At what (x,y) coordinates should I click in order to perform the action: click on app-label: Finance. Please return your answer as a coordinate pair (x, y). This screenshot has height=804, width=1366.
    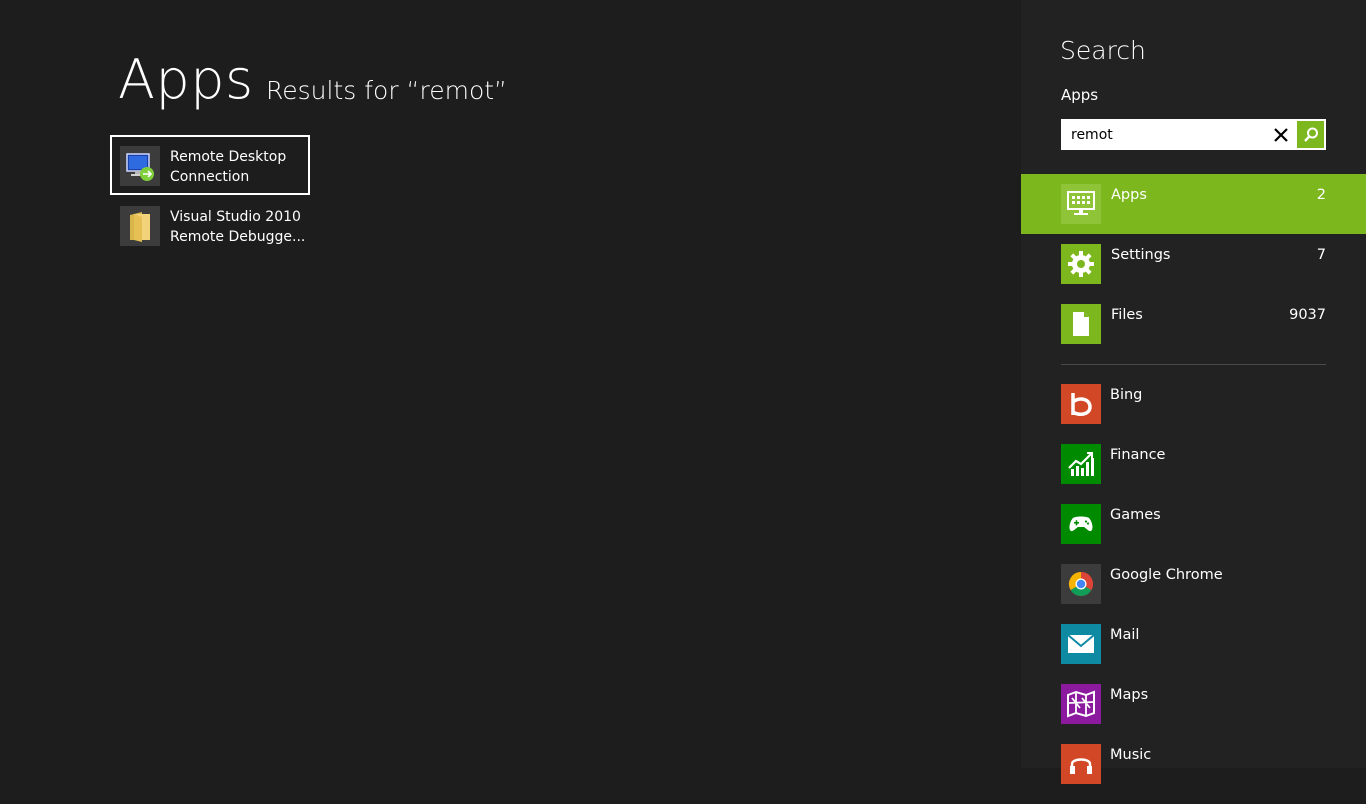
    Looking at the image, I should click on (1138, 455).